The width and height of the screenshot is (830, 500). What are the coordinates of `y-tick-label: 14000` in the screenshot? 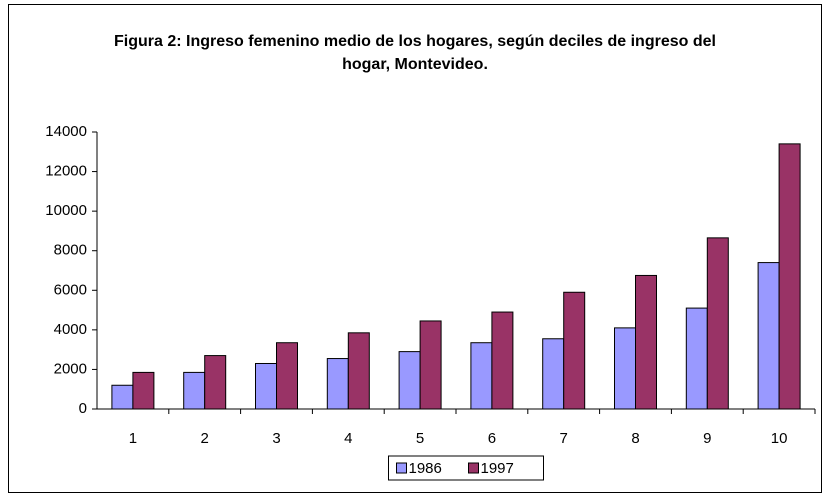 It's located at (66, 131).